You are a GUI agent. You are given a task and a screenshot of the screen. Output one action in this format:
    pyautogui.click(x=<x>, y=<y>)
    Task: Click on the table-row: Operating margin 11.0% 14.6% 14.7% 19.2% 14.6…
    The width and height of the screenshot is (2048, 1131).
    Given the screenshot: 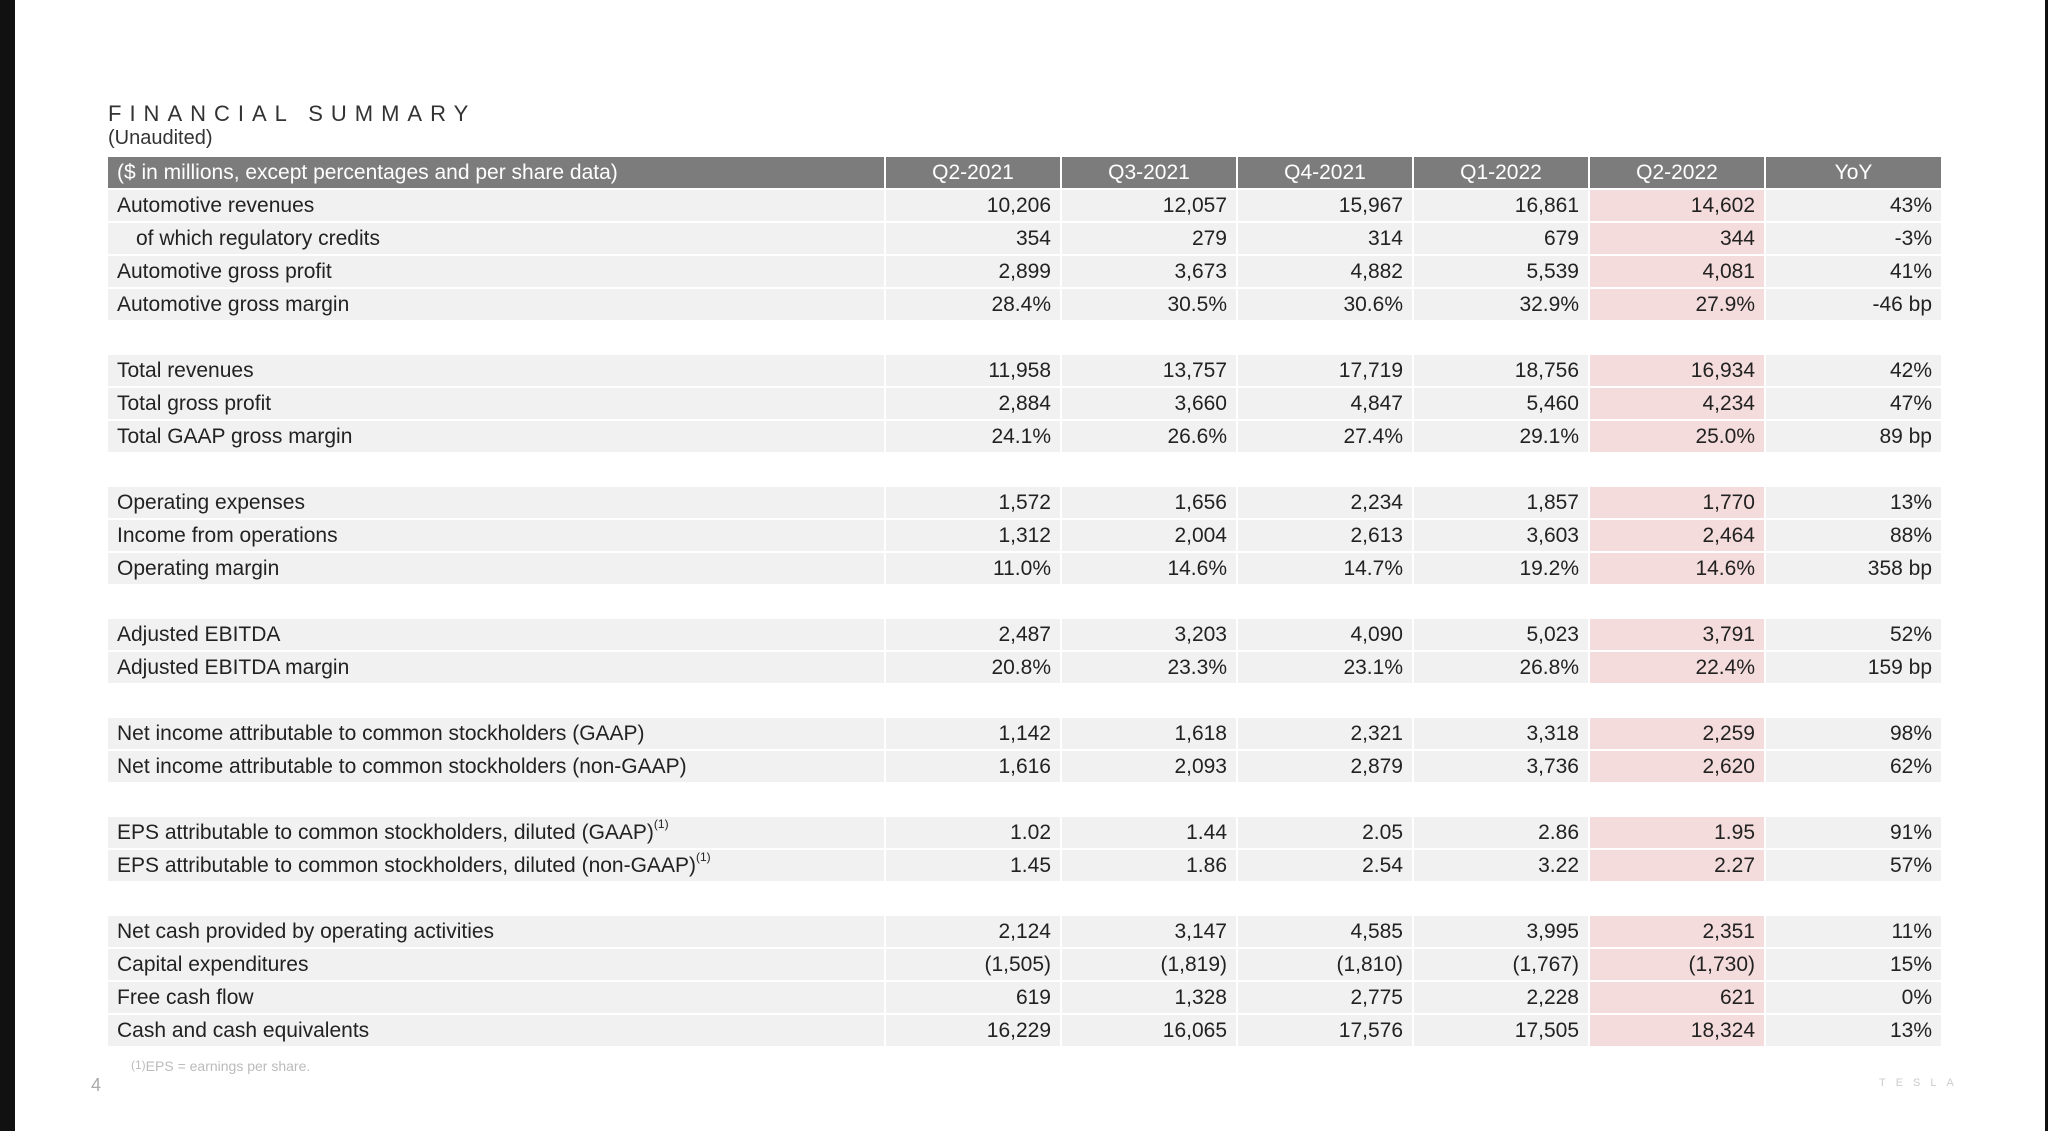 What is the action you would take?
    pyautogui.click(x=1024, y=568)
    